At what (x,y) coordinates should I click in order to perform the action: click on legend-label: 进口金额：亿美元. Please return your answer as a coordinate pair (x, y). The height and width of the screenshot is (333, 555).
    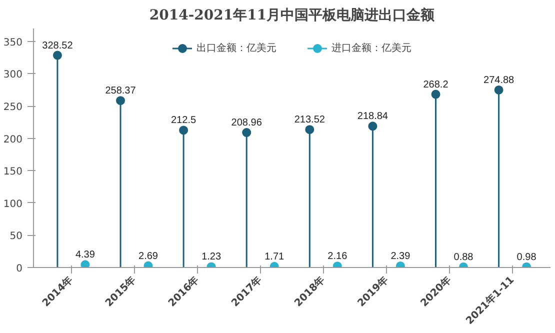
    Looking at the image, I should click on (372, 48).